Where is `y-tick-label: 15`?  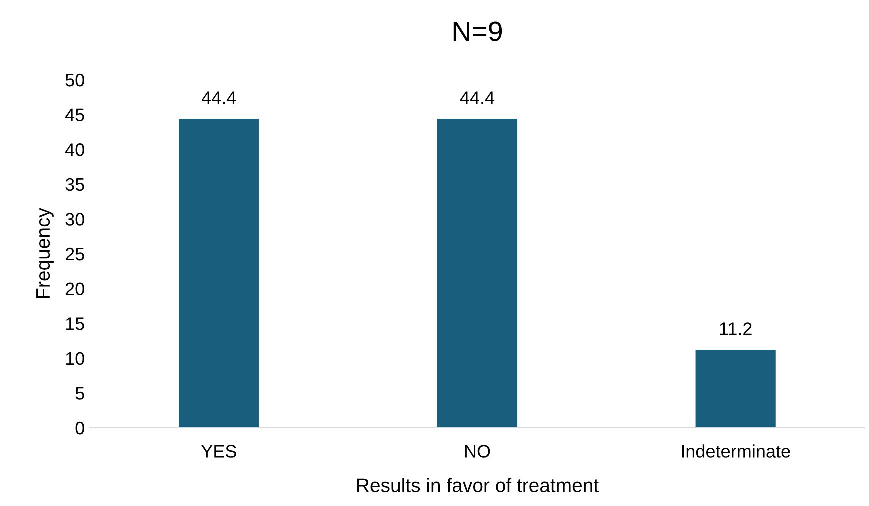
y-tick-label: 15 is located at coordinates (75, 324).